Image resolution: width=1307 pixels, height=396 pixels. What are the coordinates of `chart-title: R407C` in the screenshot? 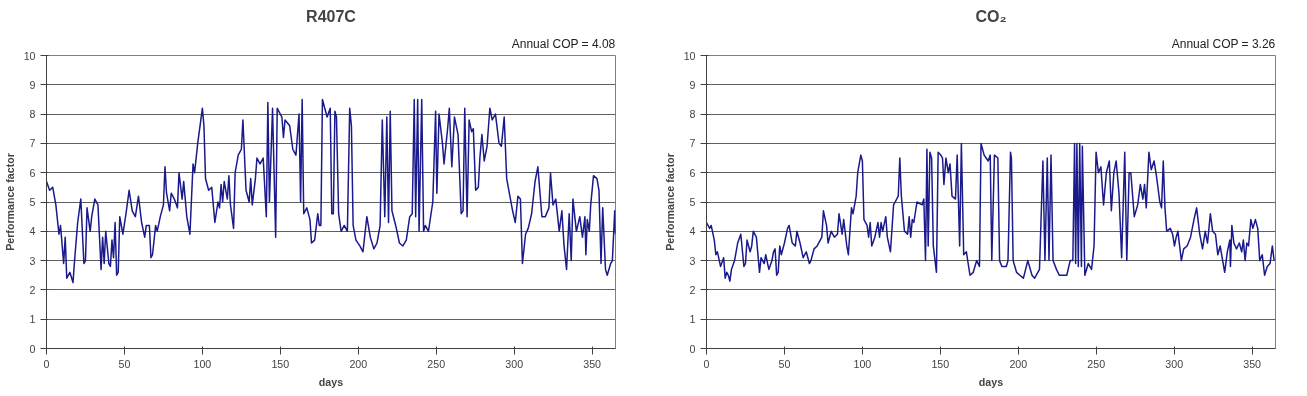 It's located at (331, 16).